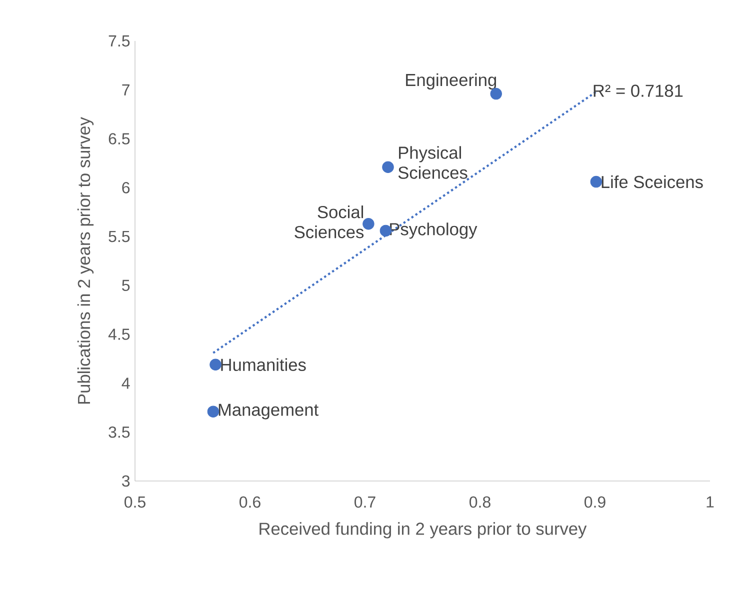 The image size is (732, 594). I want to click on y-tick-label: 6, so click(126, 188).